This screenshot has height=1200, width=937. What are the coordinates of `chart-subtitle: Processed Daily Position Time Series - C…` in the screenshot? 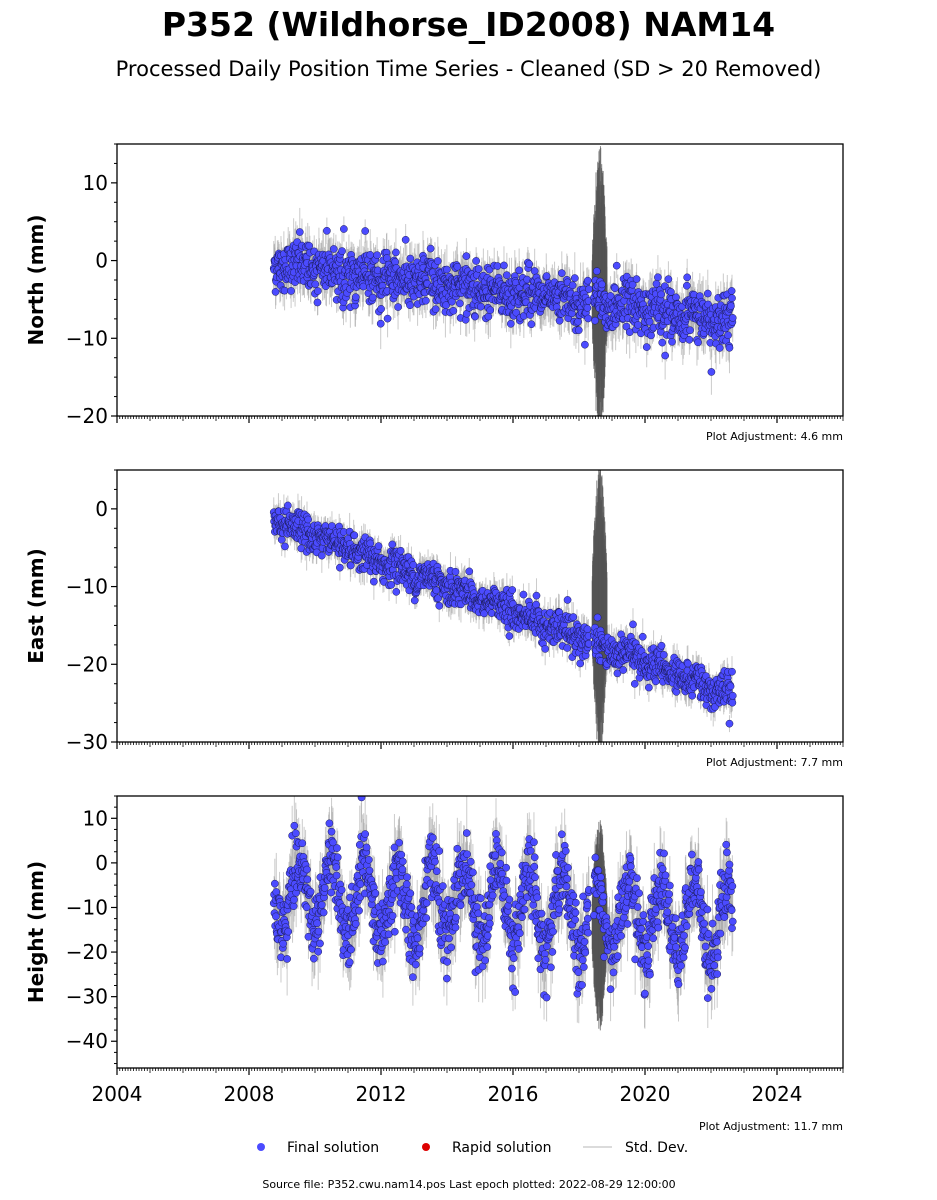 It's located at (468, 69).